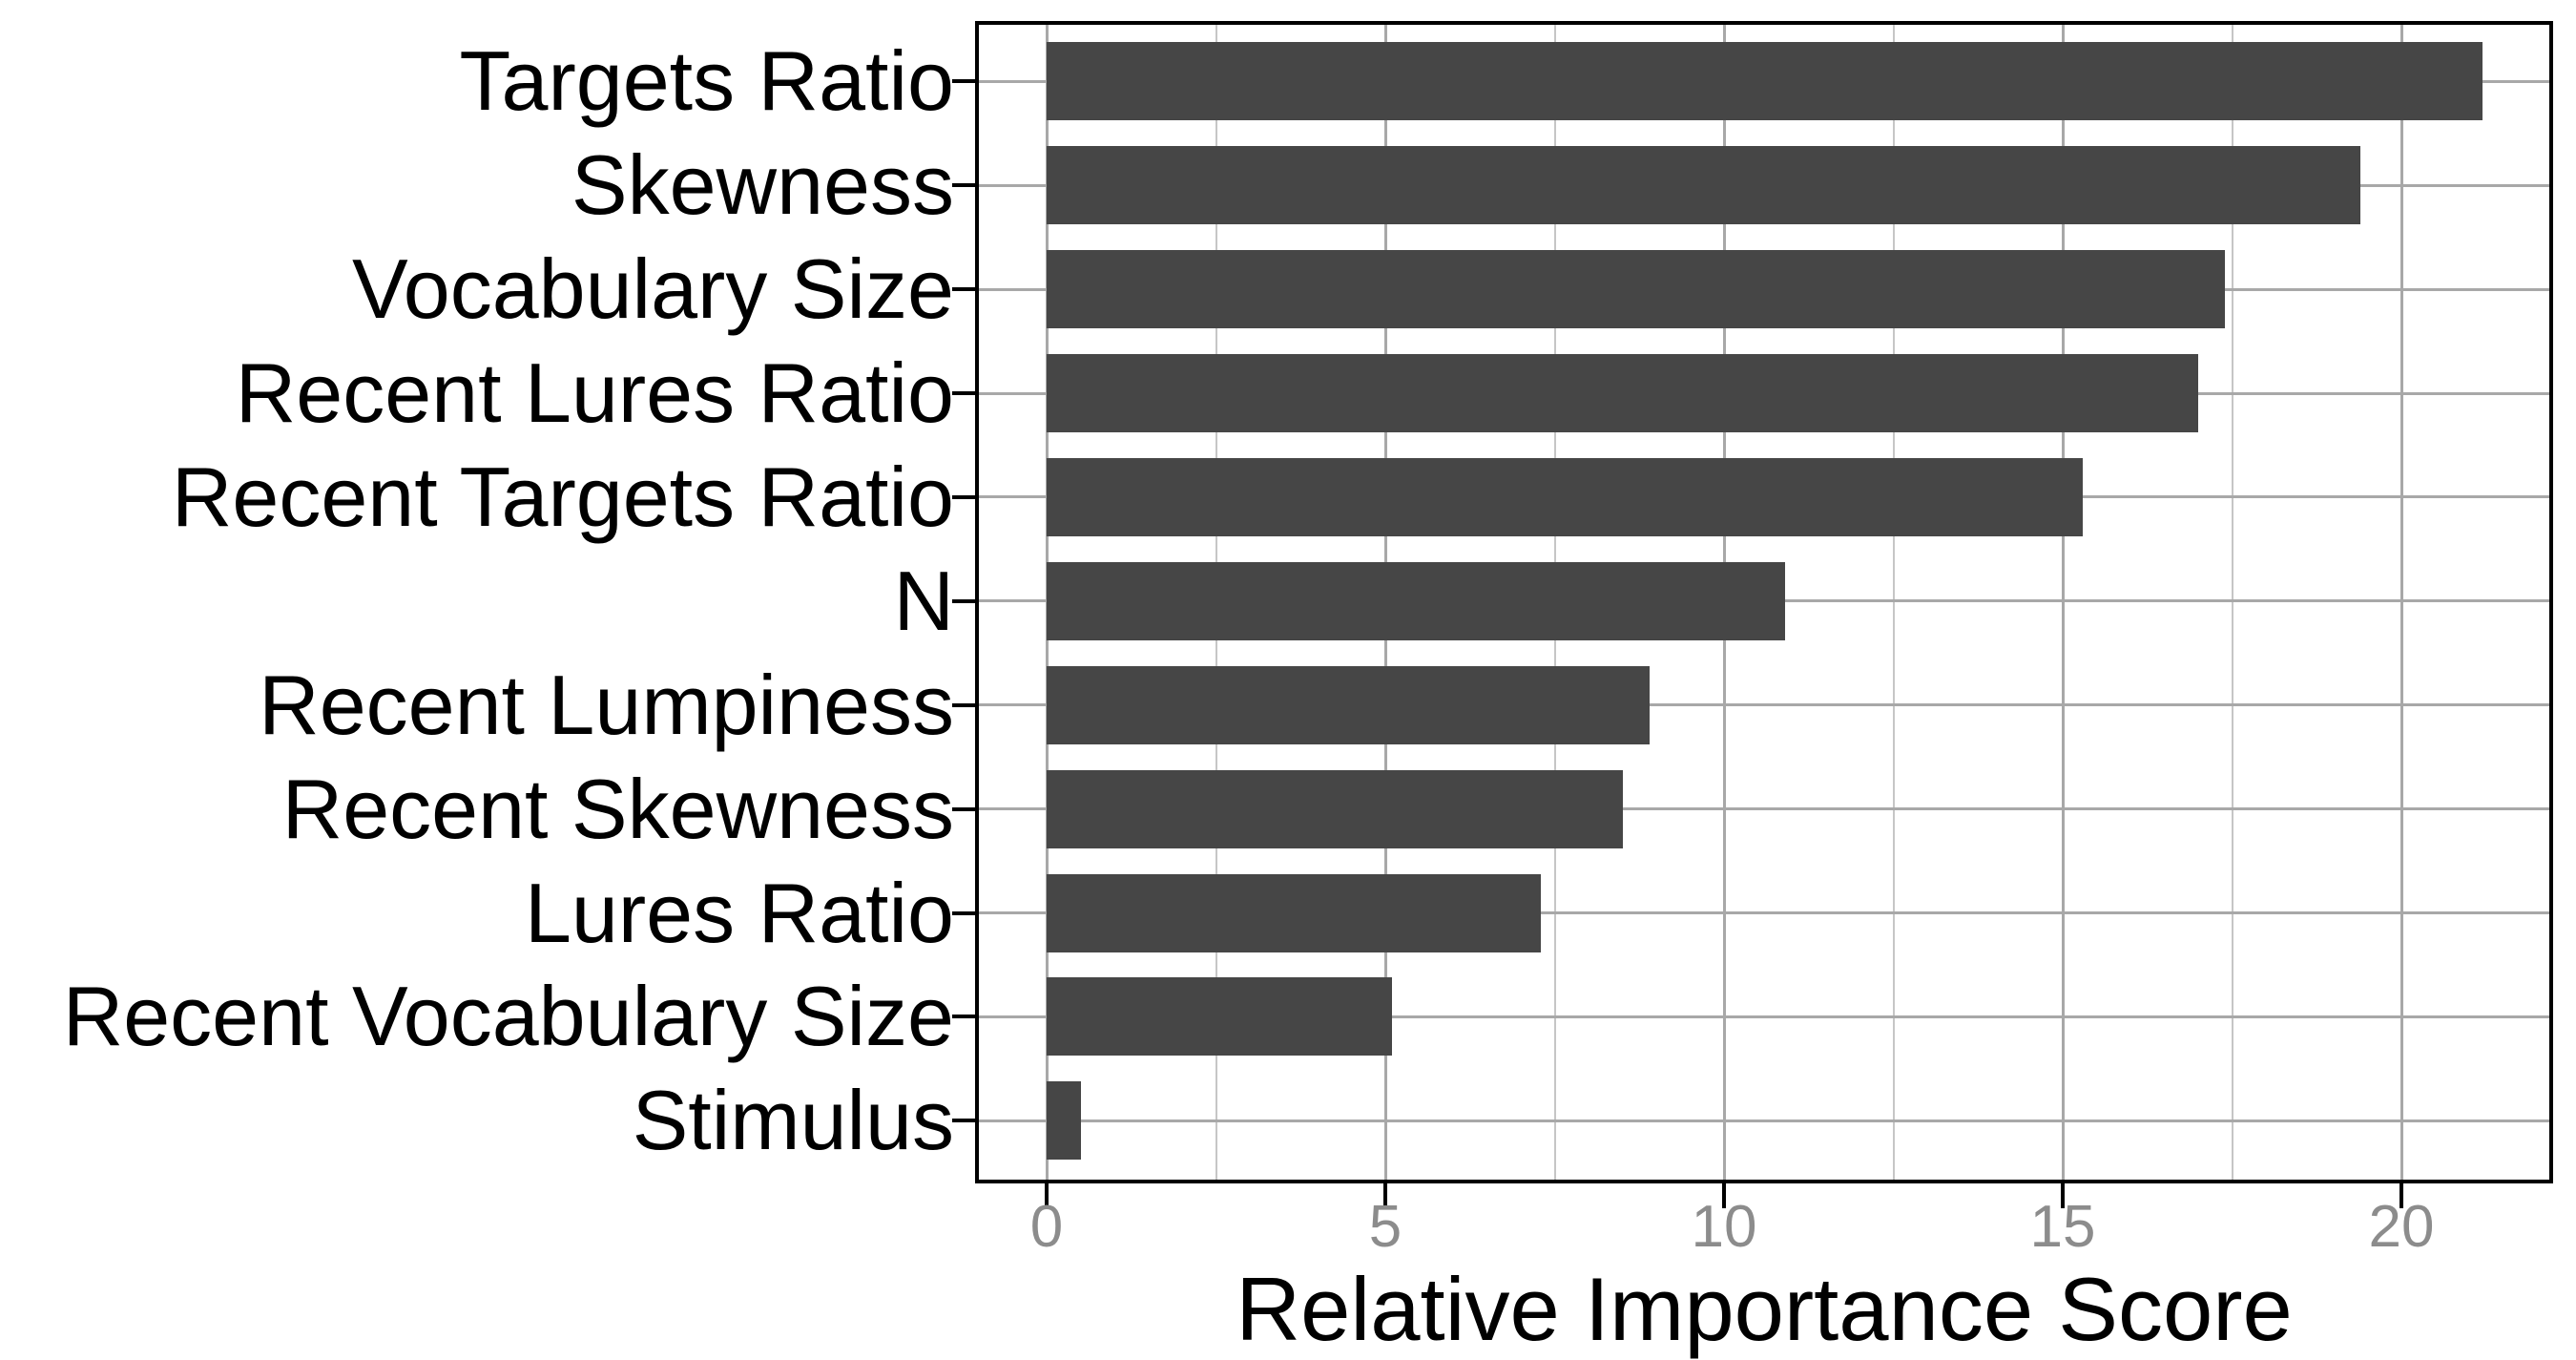 This screenshot has width=2576, height=1360. Describe the element at coordinates (923, 600) in the screenshot. I see `y-axis-category-label: N` at that location.